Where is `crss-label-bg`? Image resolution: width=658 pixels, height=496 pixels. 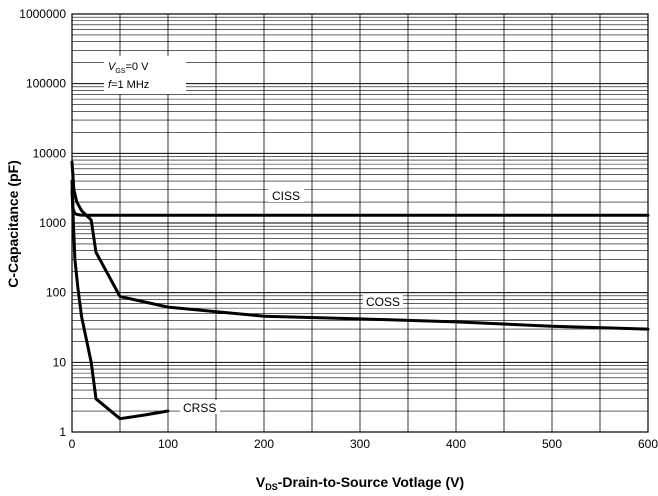
crss-label-bg is located at coordinates (200, 407).